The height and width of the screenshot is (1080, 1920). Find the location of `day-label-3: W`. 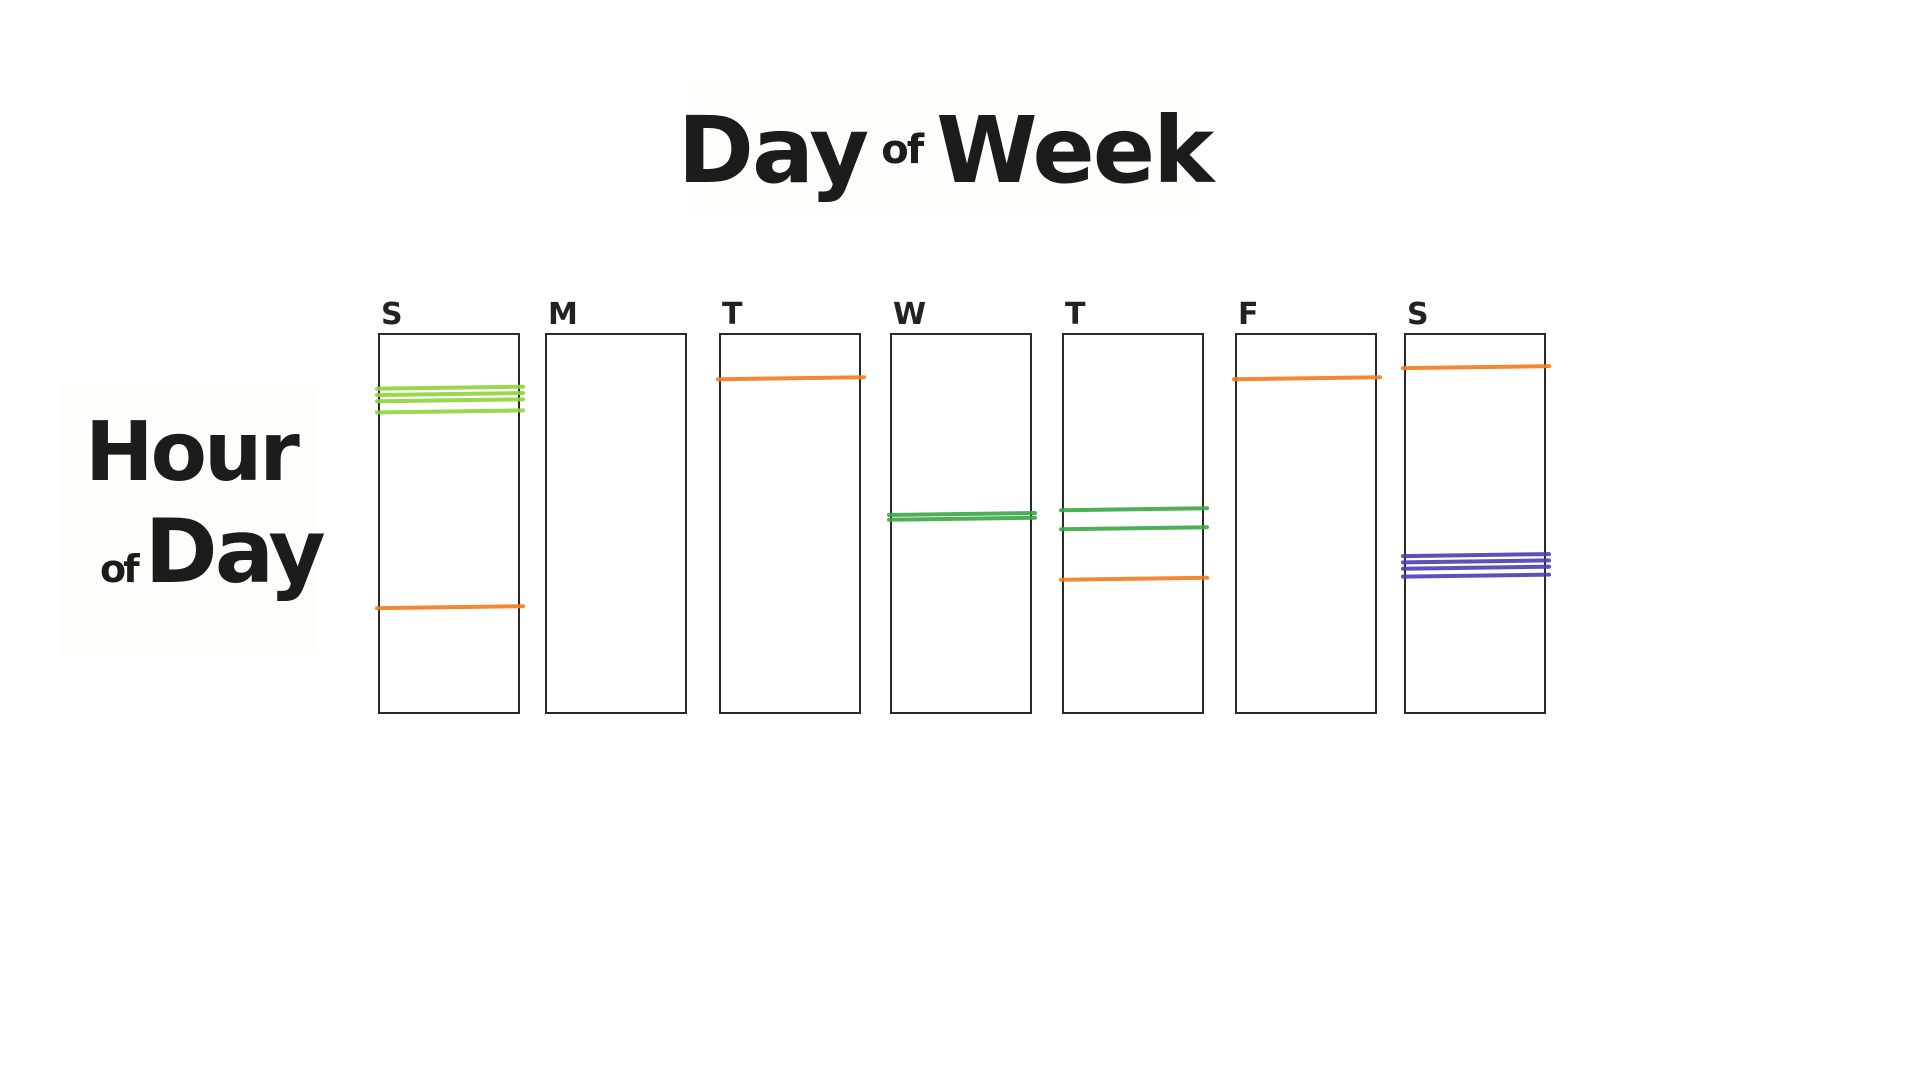

day-label-3: W is located at coordinates (909, 314).